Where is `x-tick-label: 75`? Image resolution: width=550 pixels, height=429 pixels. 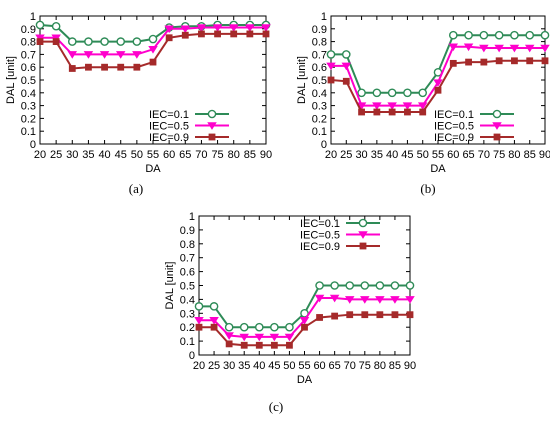 x-tick-label: 75 is located at coordinates (365, 366).